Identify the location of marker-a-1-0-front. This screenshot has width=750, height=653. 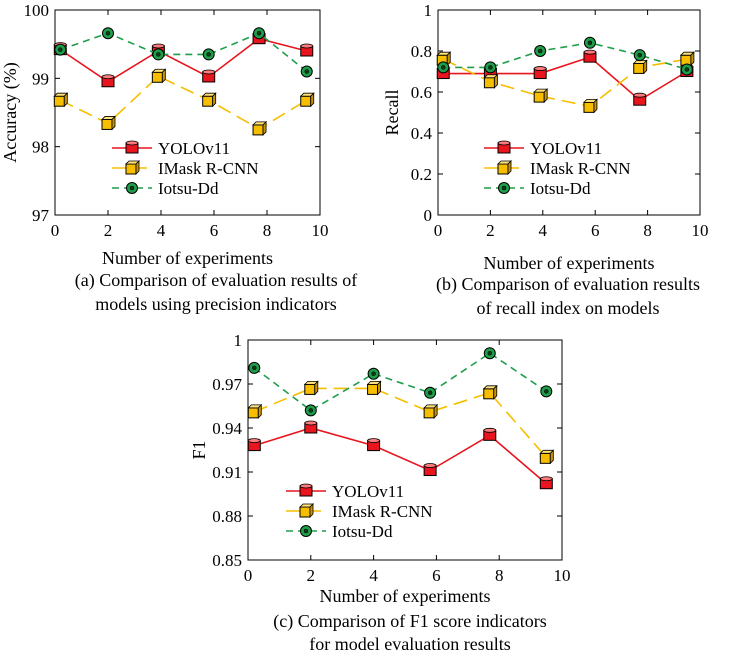
(59, 101).